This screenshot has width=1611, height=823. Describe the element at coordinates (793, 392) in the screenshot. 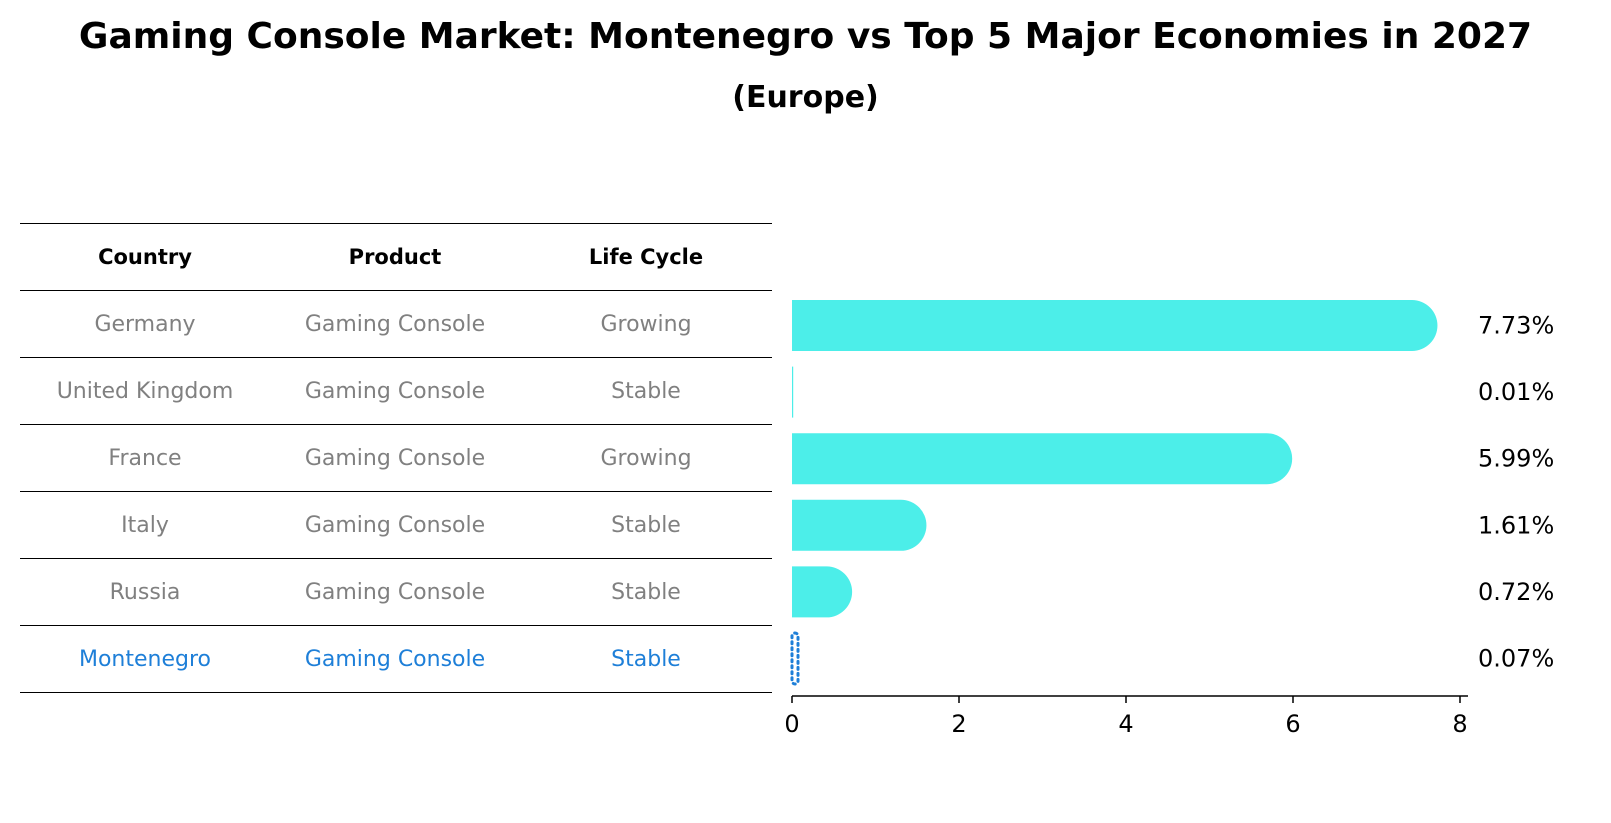

I see `bar-united-kingdom` at that location.